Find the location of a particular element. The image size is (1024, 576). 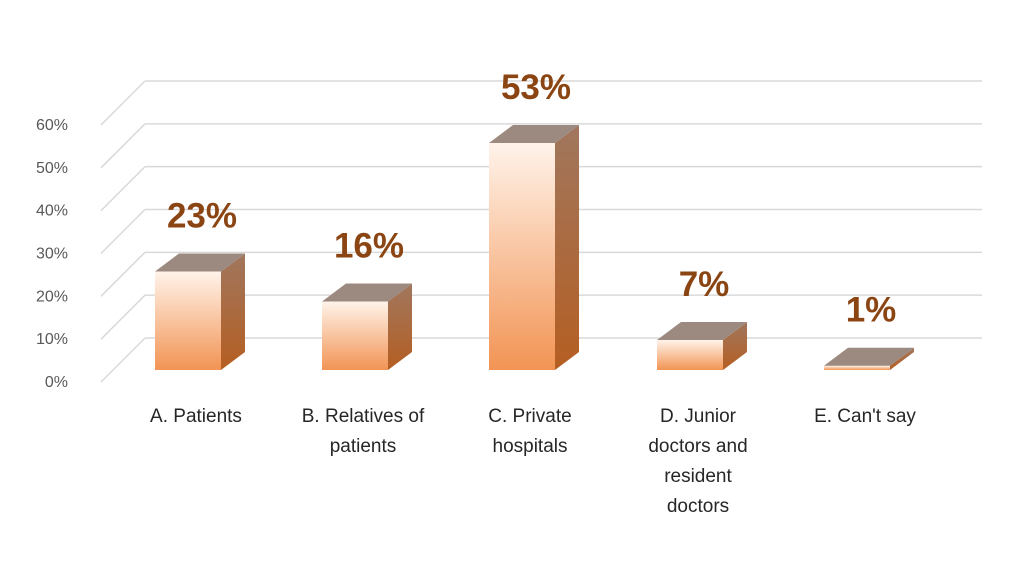

category-label: E. Can't say is located at coordinates (865, 416).